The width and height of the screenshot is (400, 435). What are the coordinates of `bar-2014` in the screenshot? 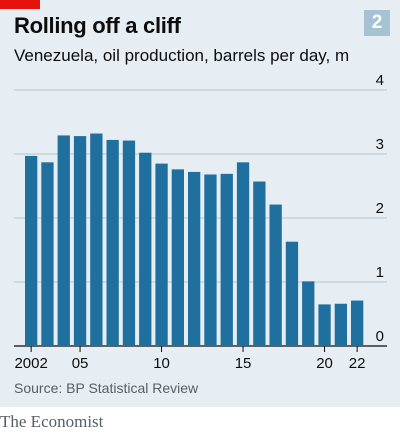 It's located at (226, 259).